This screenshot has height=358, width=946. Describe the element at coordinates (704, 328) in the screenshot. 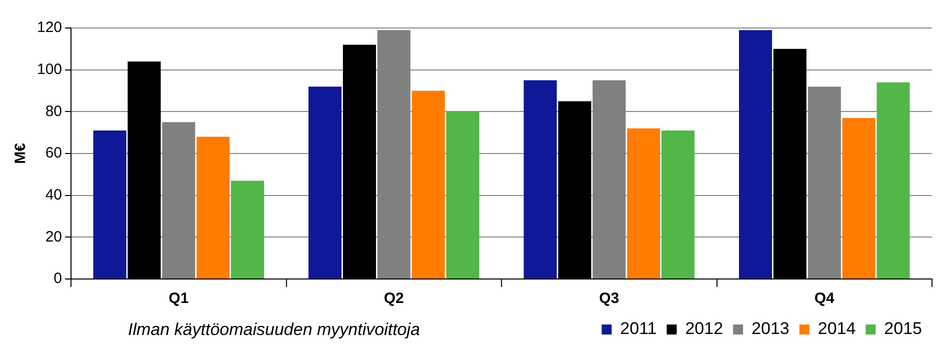

I see `legend-label: 2012` at that location.